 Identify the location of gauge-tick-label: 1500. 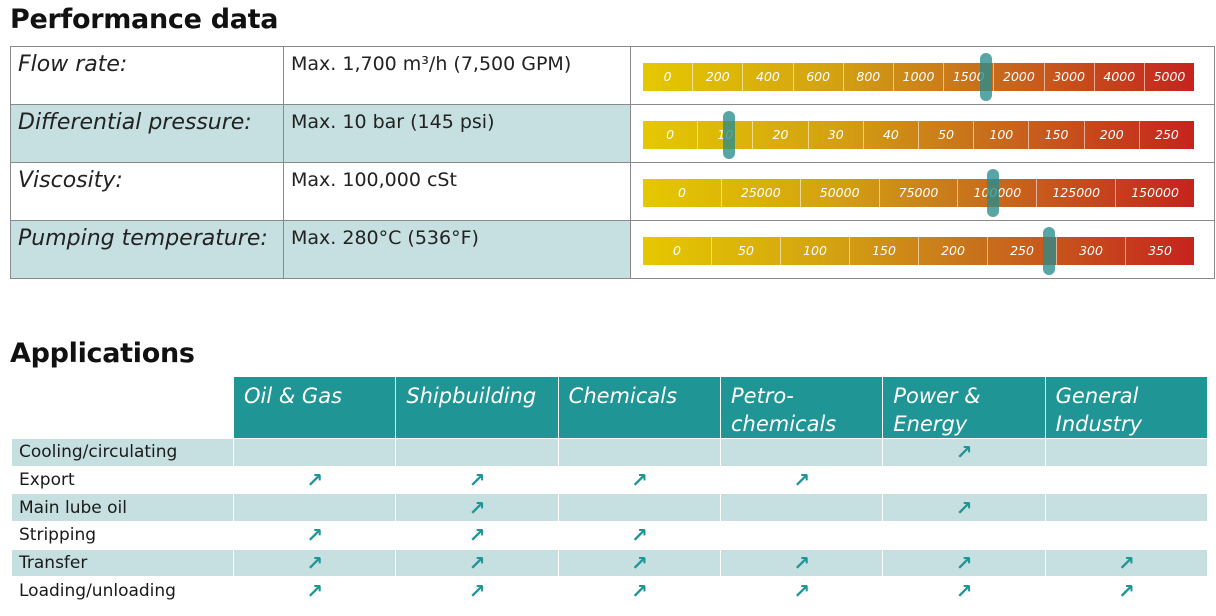
(968, 77).